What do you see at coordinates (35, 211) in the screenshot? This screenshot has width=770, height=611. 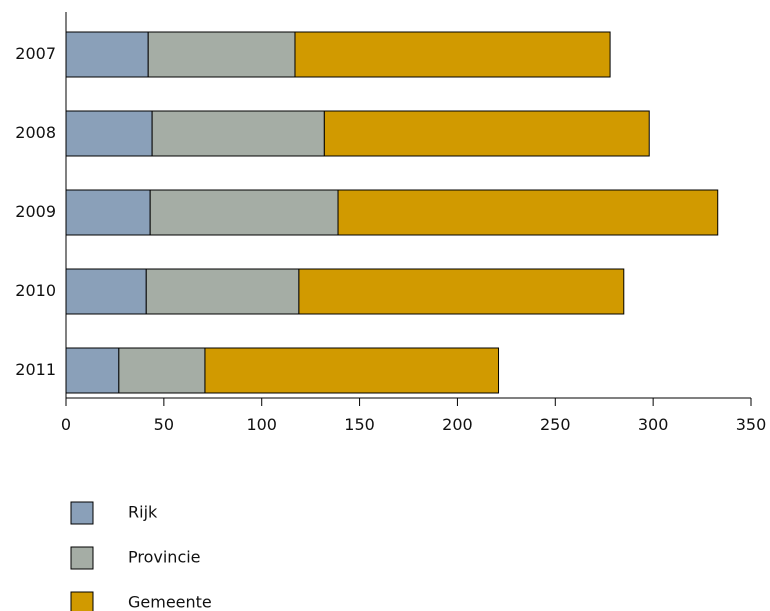 I see `category-label-2009: 2009` at bounding box center [35, 211].